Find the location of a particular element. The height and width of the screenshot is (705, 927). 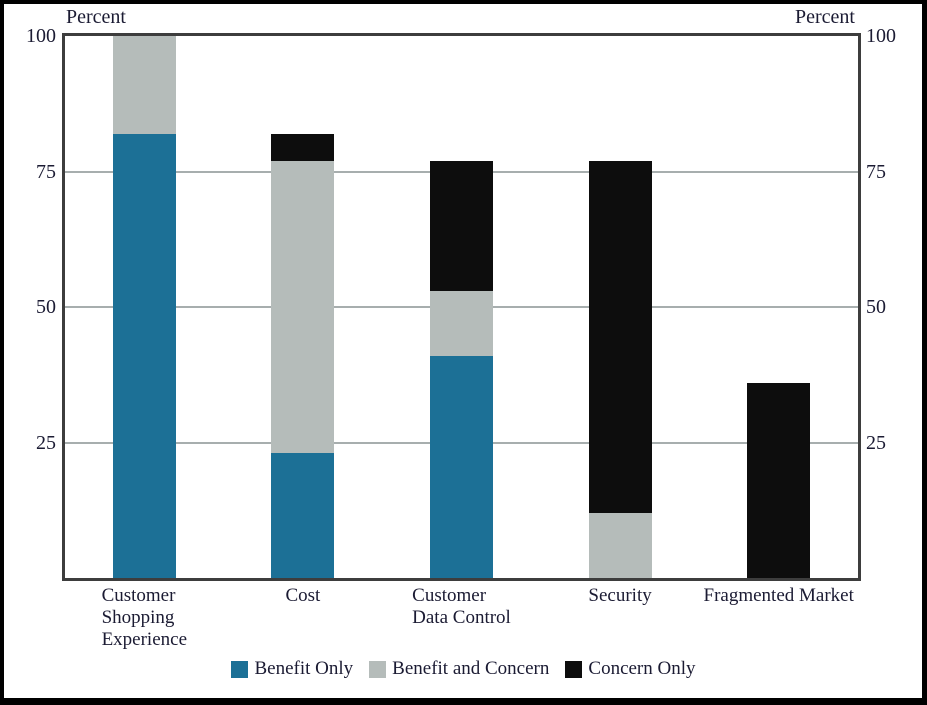

y-tick-label-left-25: 25 is located at coordinates (46, 442).